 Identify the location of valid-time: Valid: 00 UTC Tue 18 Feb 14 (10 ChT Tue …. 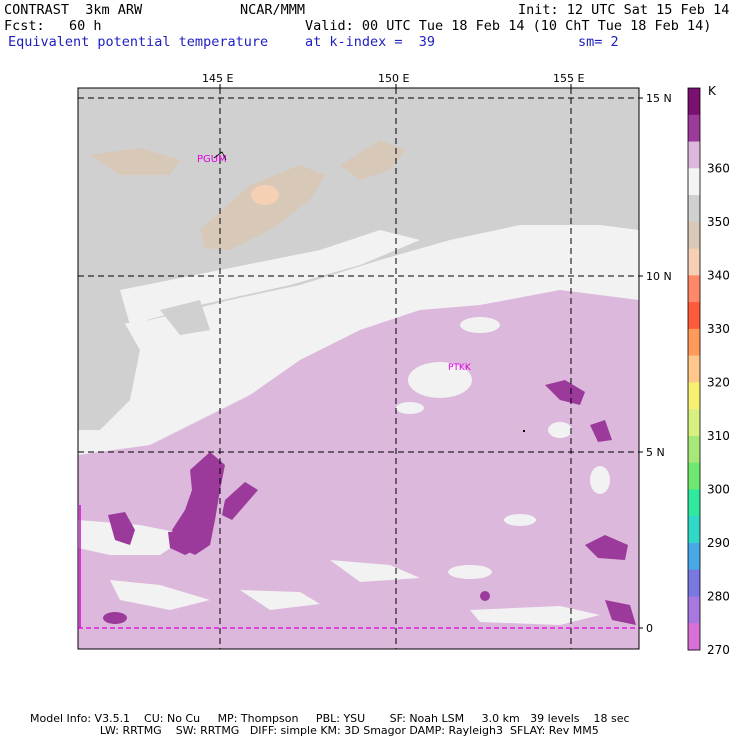
(508, 26).